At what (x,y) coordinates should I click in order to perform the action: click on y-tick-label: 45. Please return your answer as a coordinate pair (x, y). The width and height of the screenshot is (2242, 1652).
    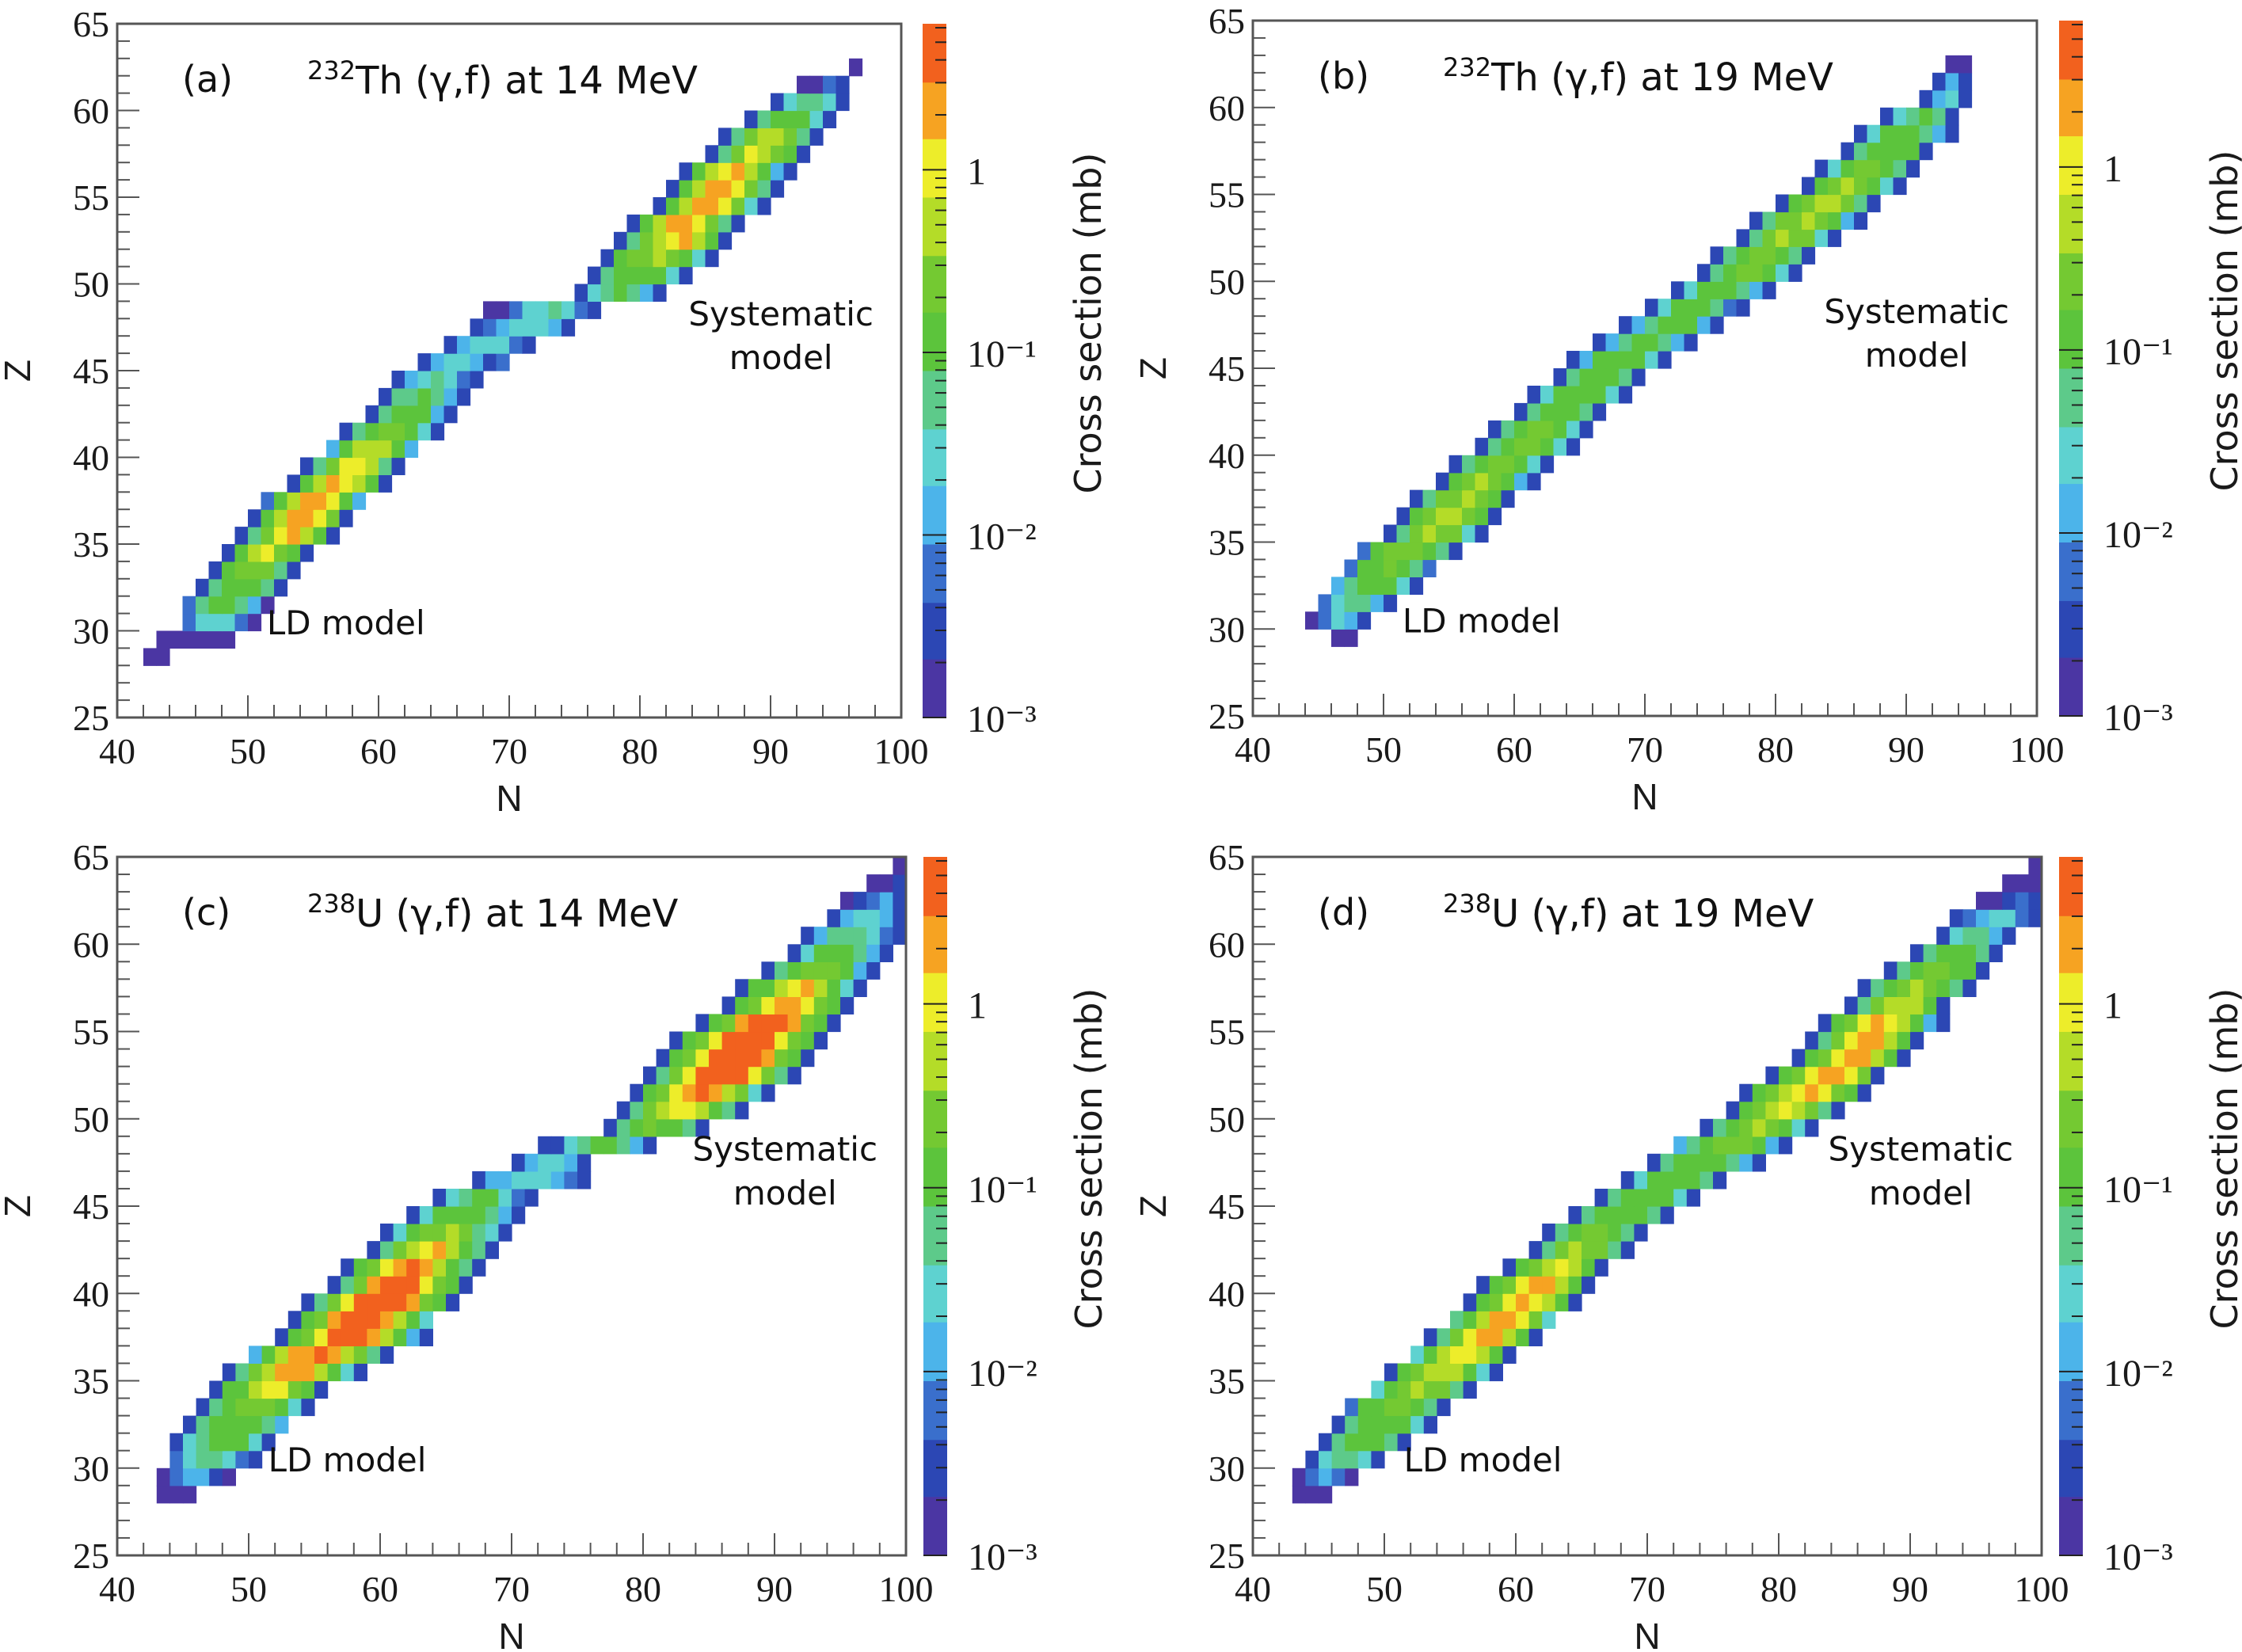
    Looking at the image, I should click on (1227, 368).